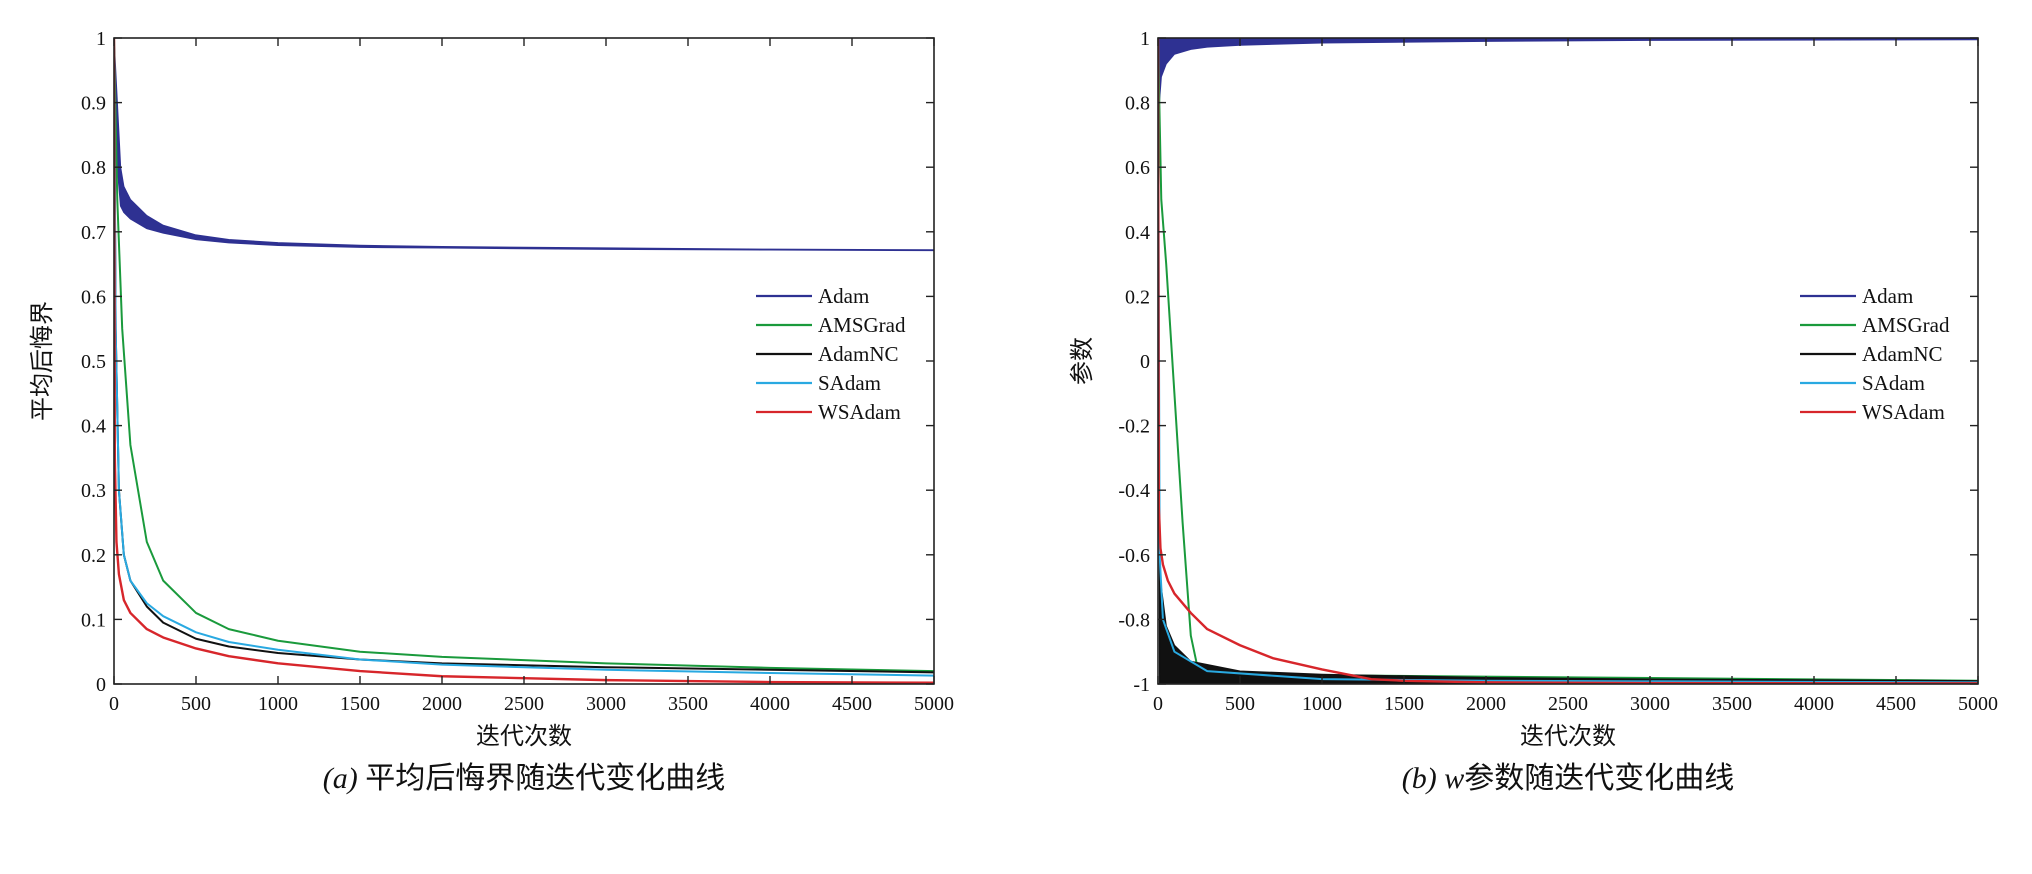  I want to click on caption-variable: w, so click(1454, 778).